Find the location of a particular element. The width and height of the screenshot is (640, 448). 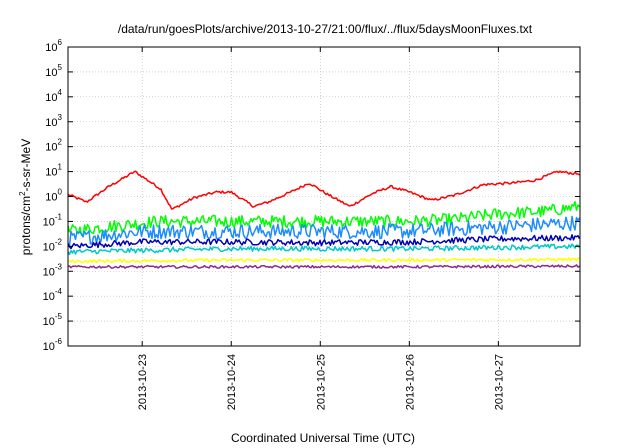

x-tick-label: 2013-10-26 is located at coordinates (410, 382).